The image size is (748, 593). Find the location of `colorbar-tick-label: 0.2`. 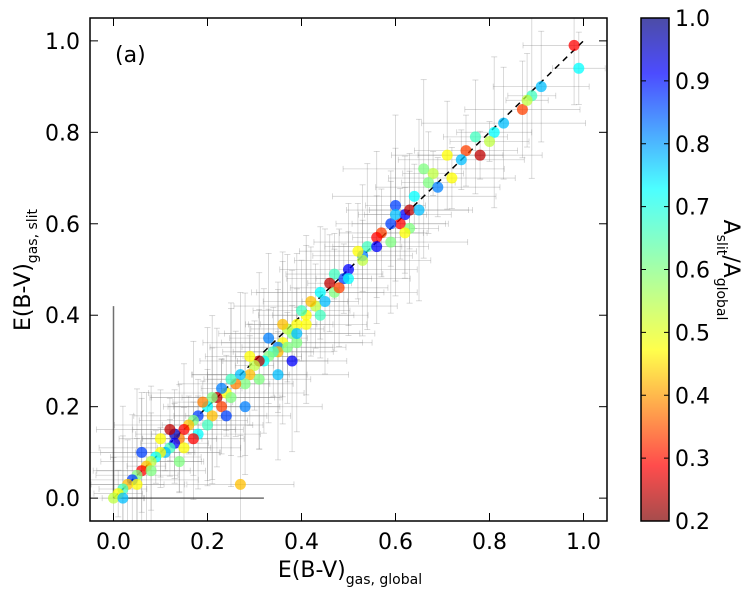

colorbar-tick-label: 0.2 is located at coordinates (692, 522).